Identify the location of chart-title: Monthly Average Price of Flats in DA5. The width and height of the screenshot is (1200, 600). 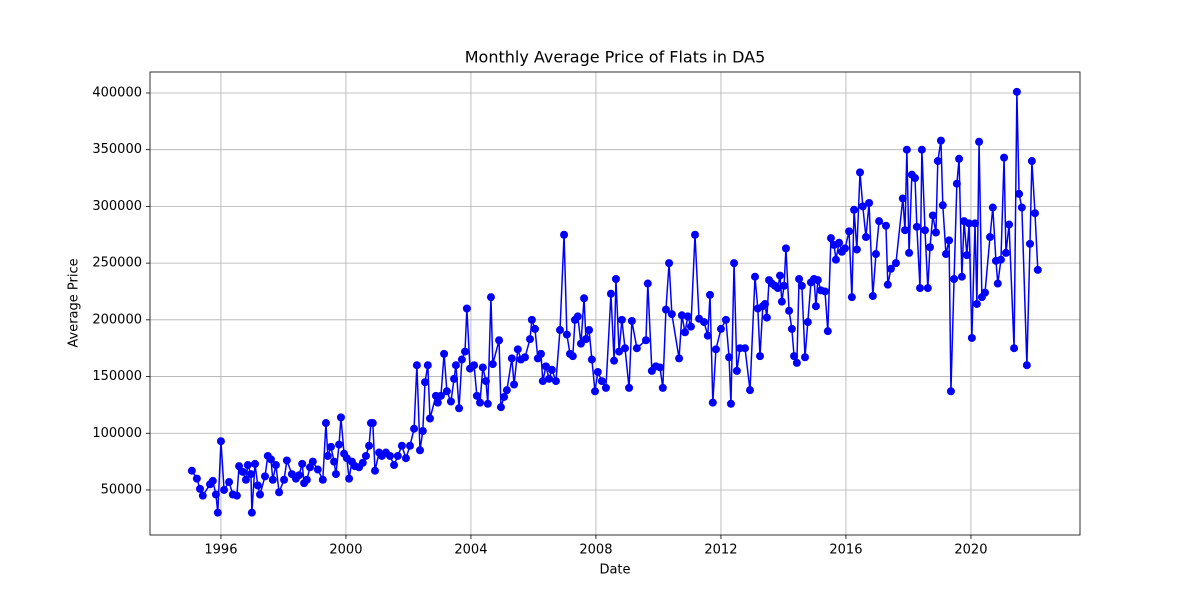
(615, 57).